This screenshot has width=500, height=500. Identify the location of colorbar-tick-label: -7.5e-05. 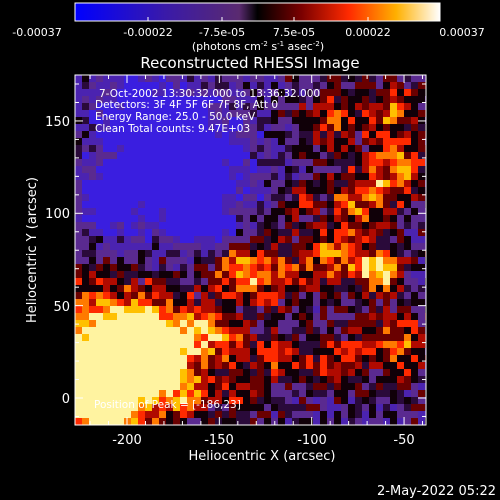
(222, 32).